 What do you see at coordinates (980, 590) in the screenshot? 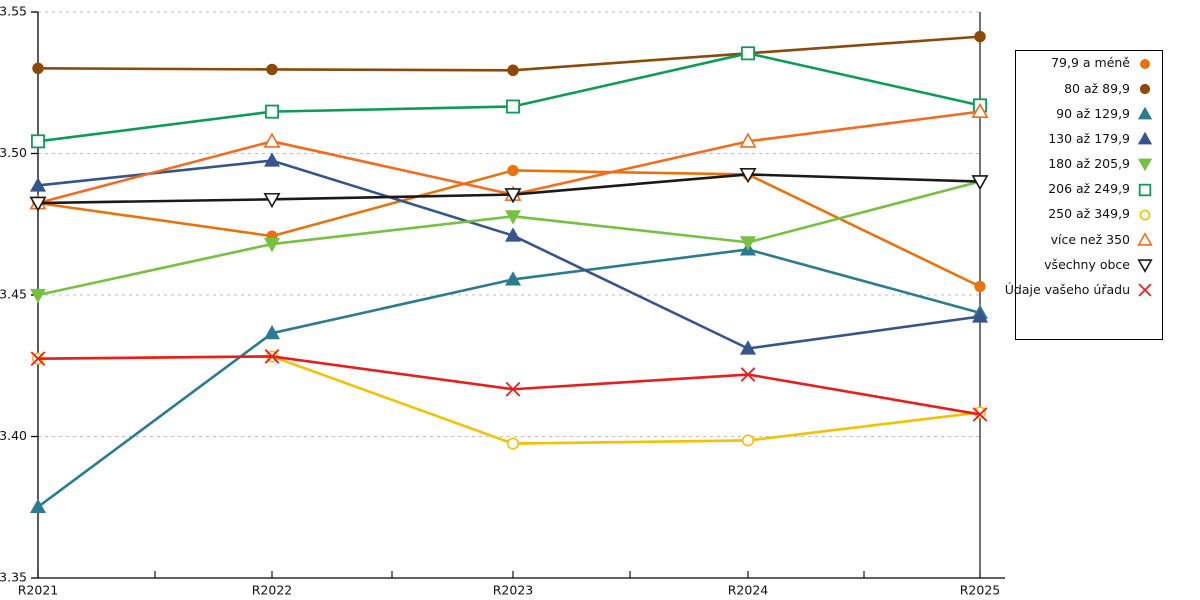
I see `x-tick-label: R2025` at bounding box center [980, 590].